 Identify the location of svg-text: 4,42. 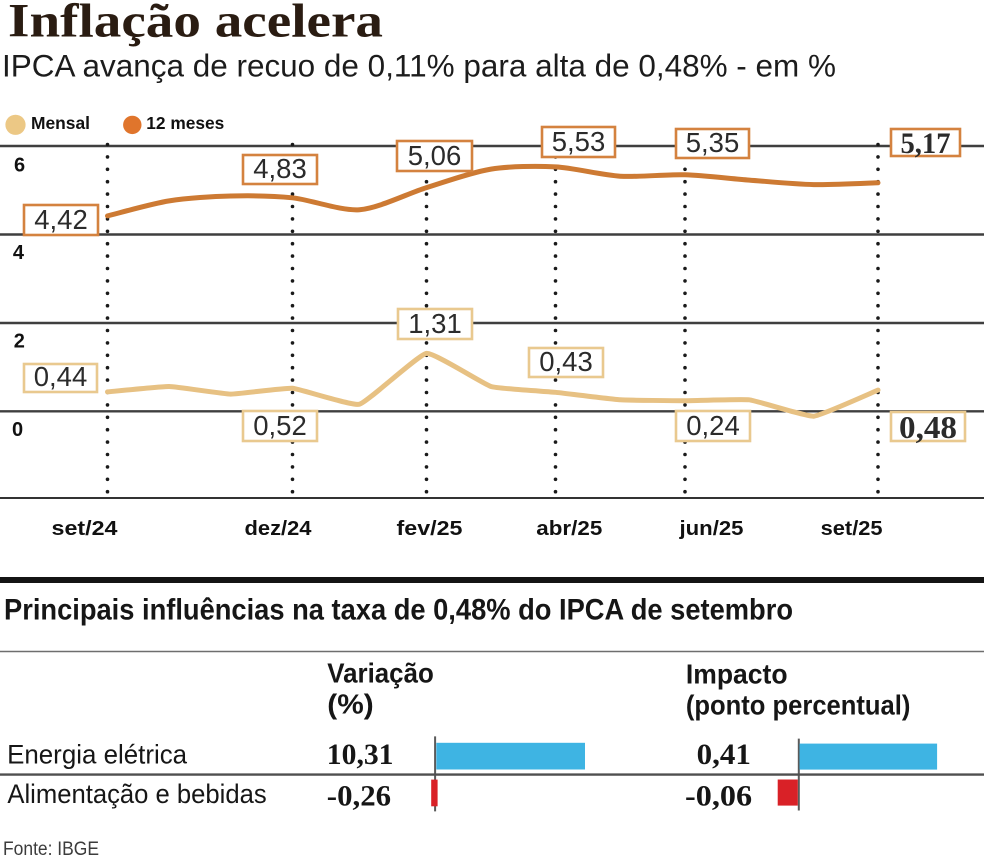
(61, 219).